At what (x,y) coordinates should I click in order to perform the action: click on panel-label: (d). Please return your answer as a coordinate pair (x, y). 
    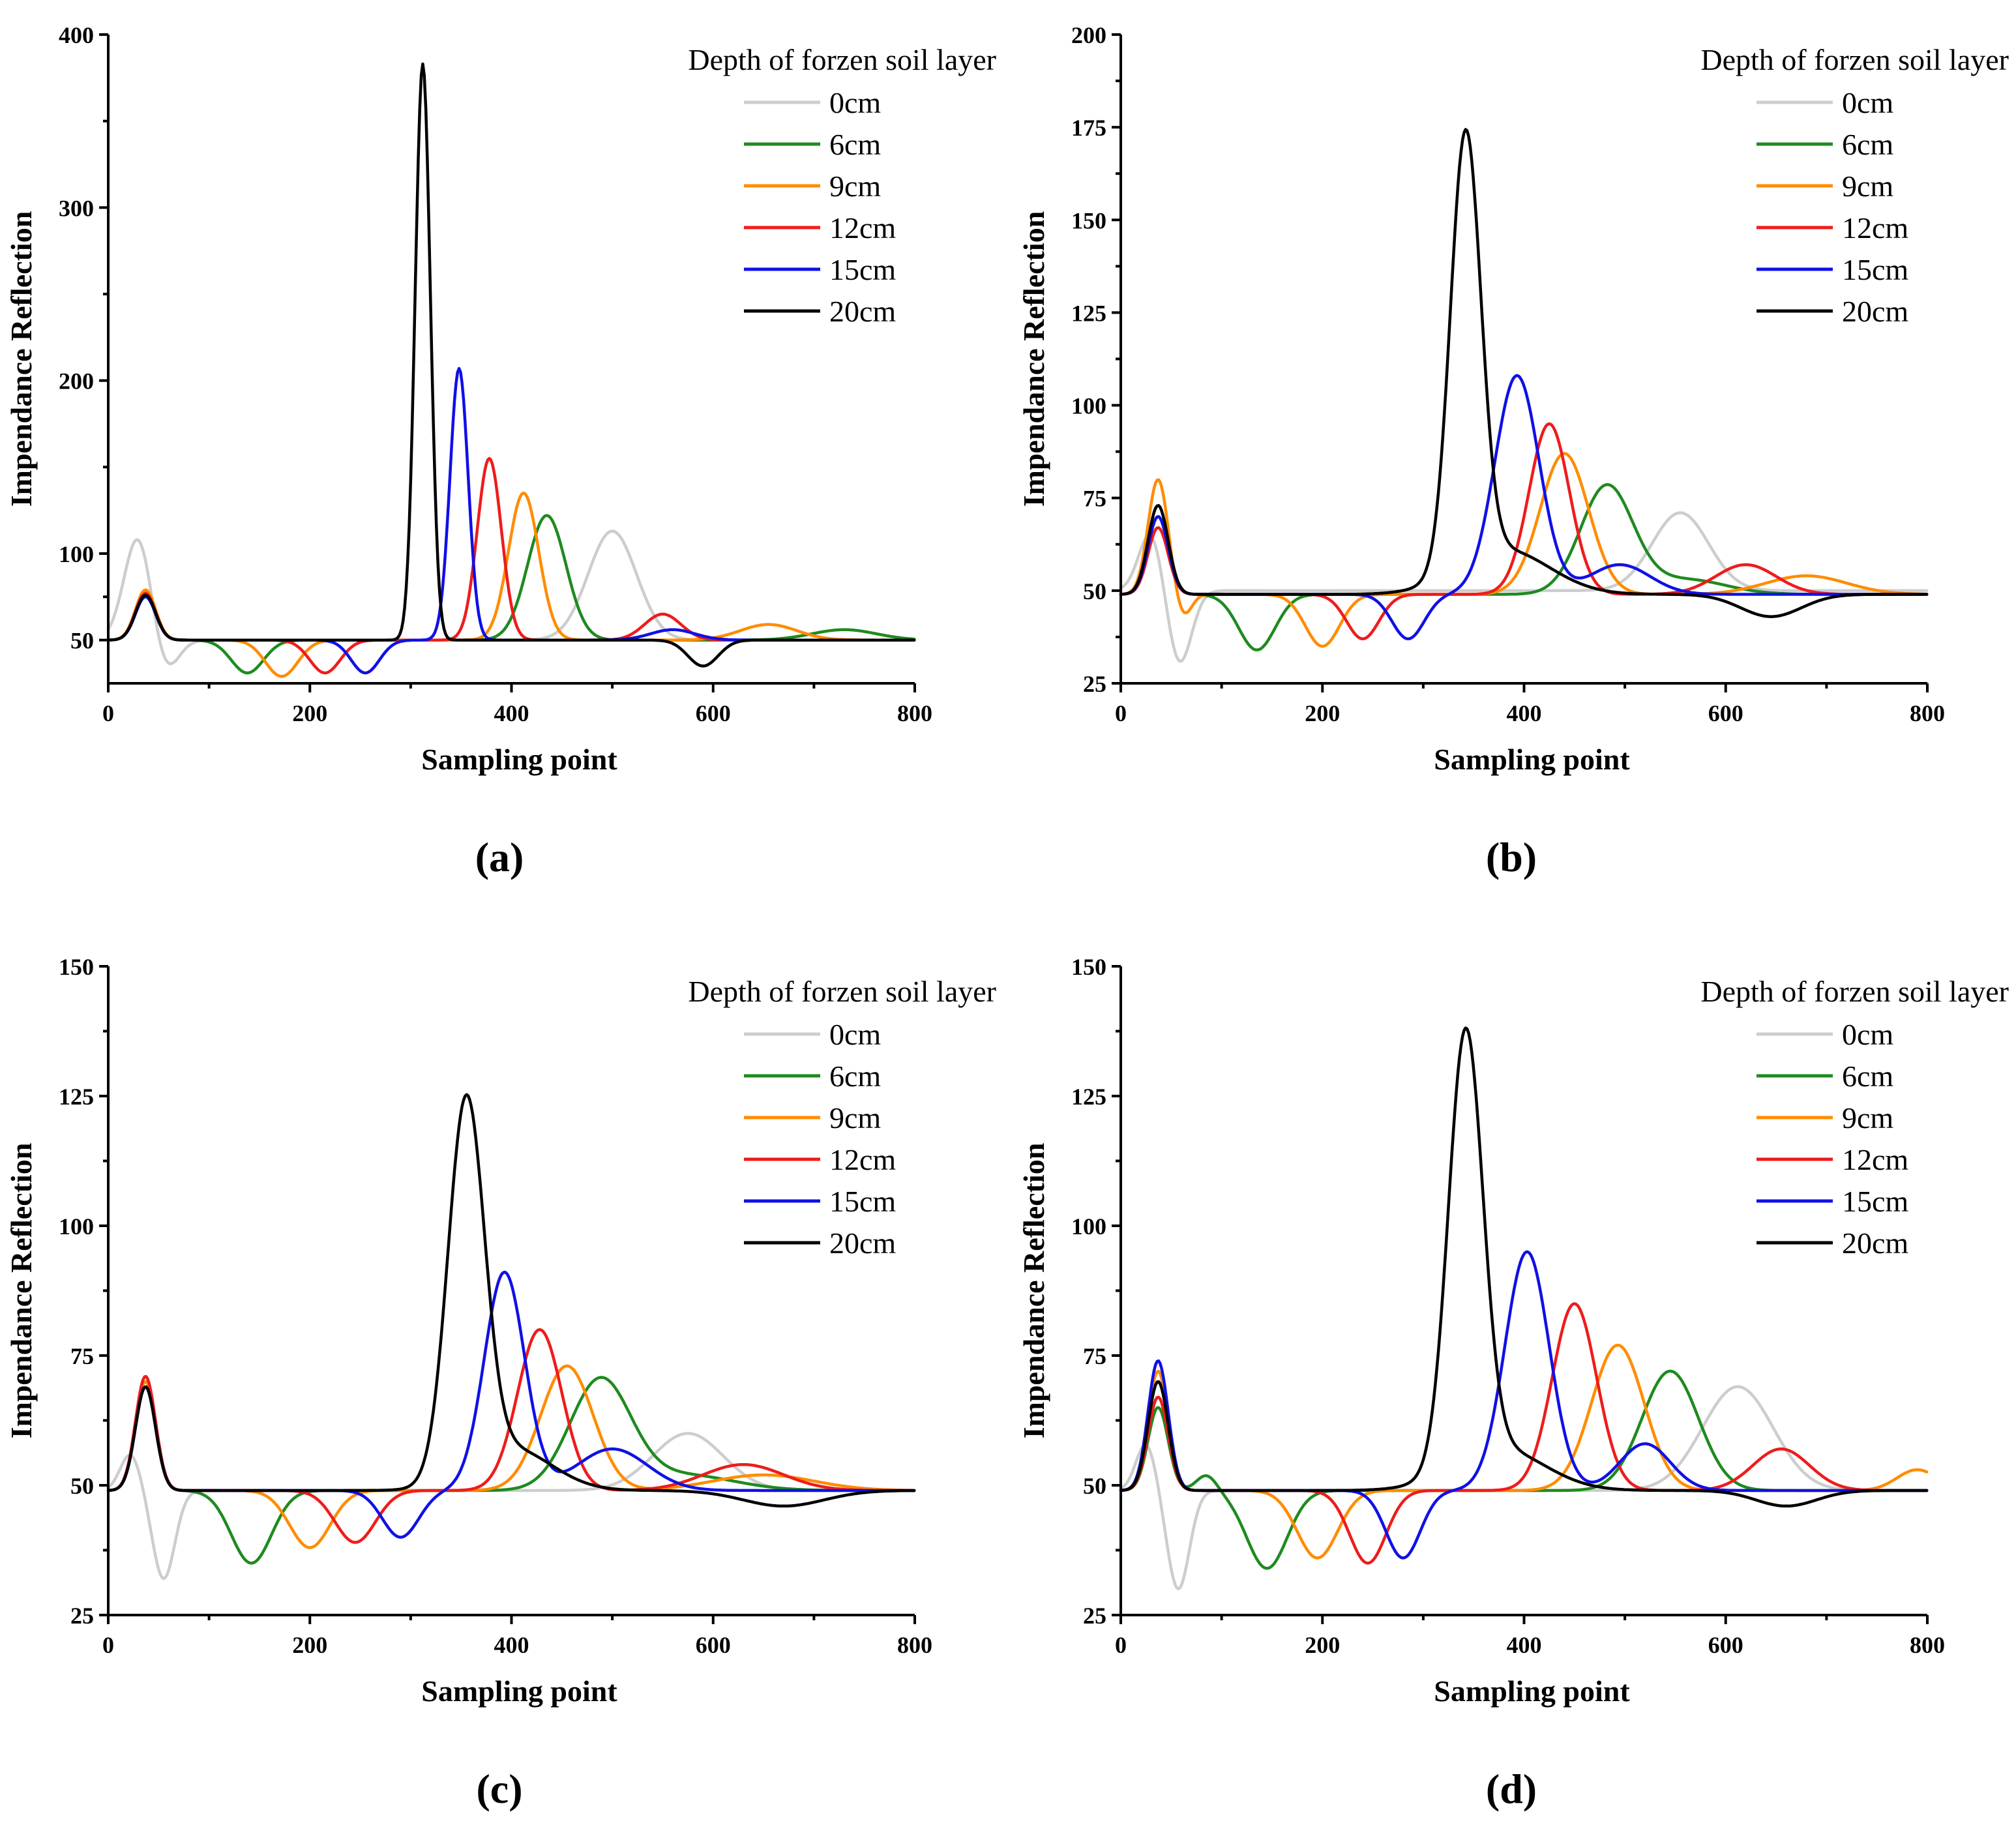
    Looking at the image, I should click on (1512, 1789).